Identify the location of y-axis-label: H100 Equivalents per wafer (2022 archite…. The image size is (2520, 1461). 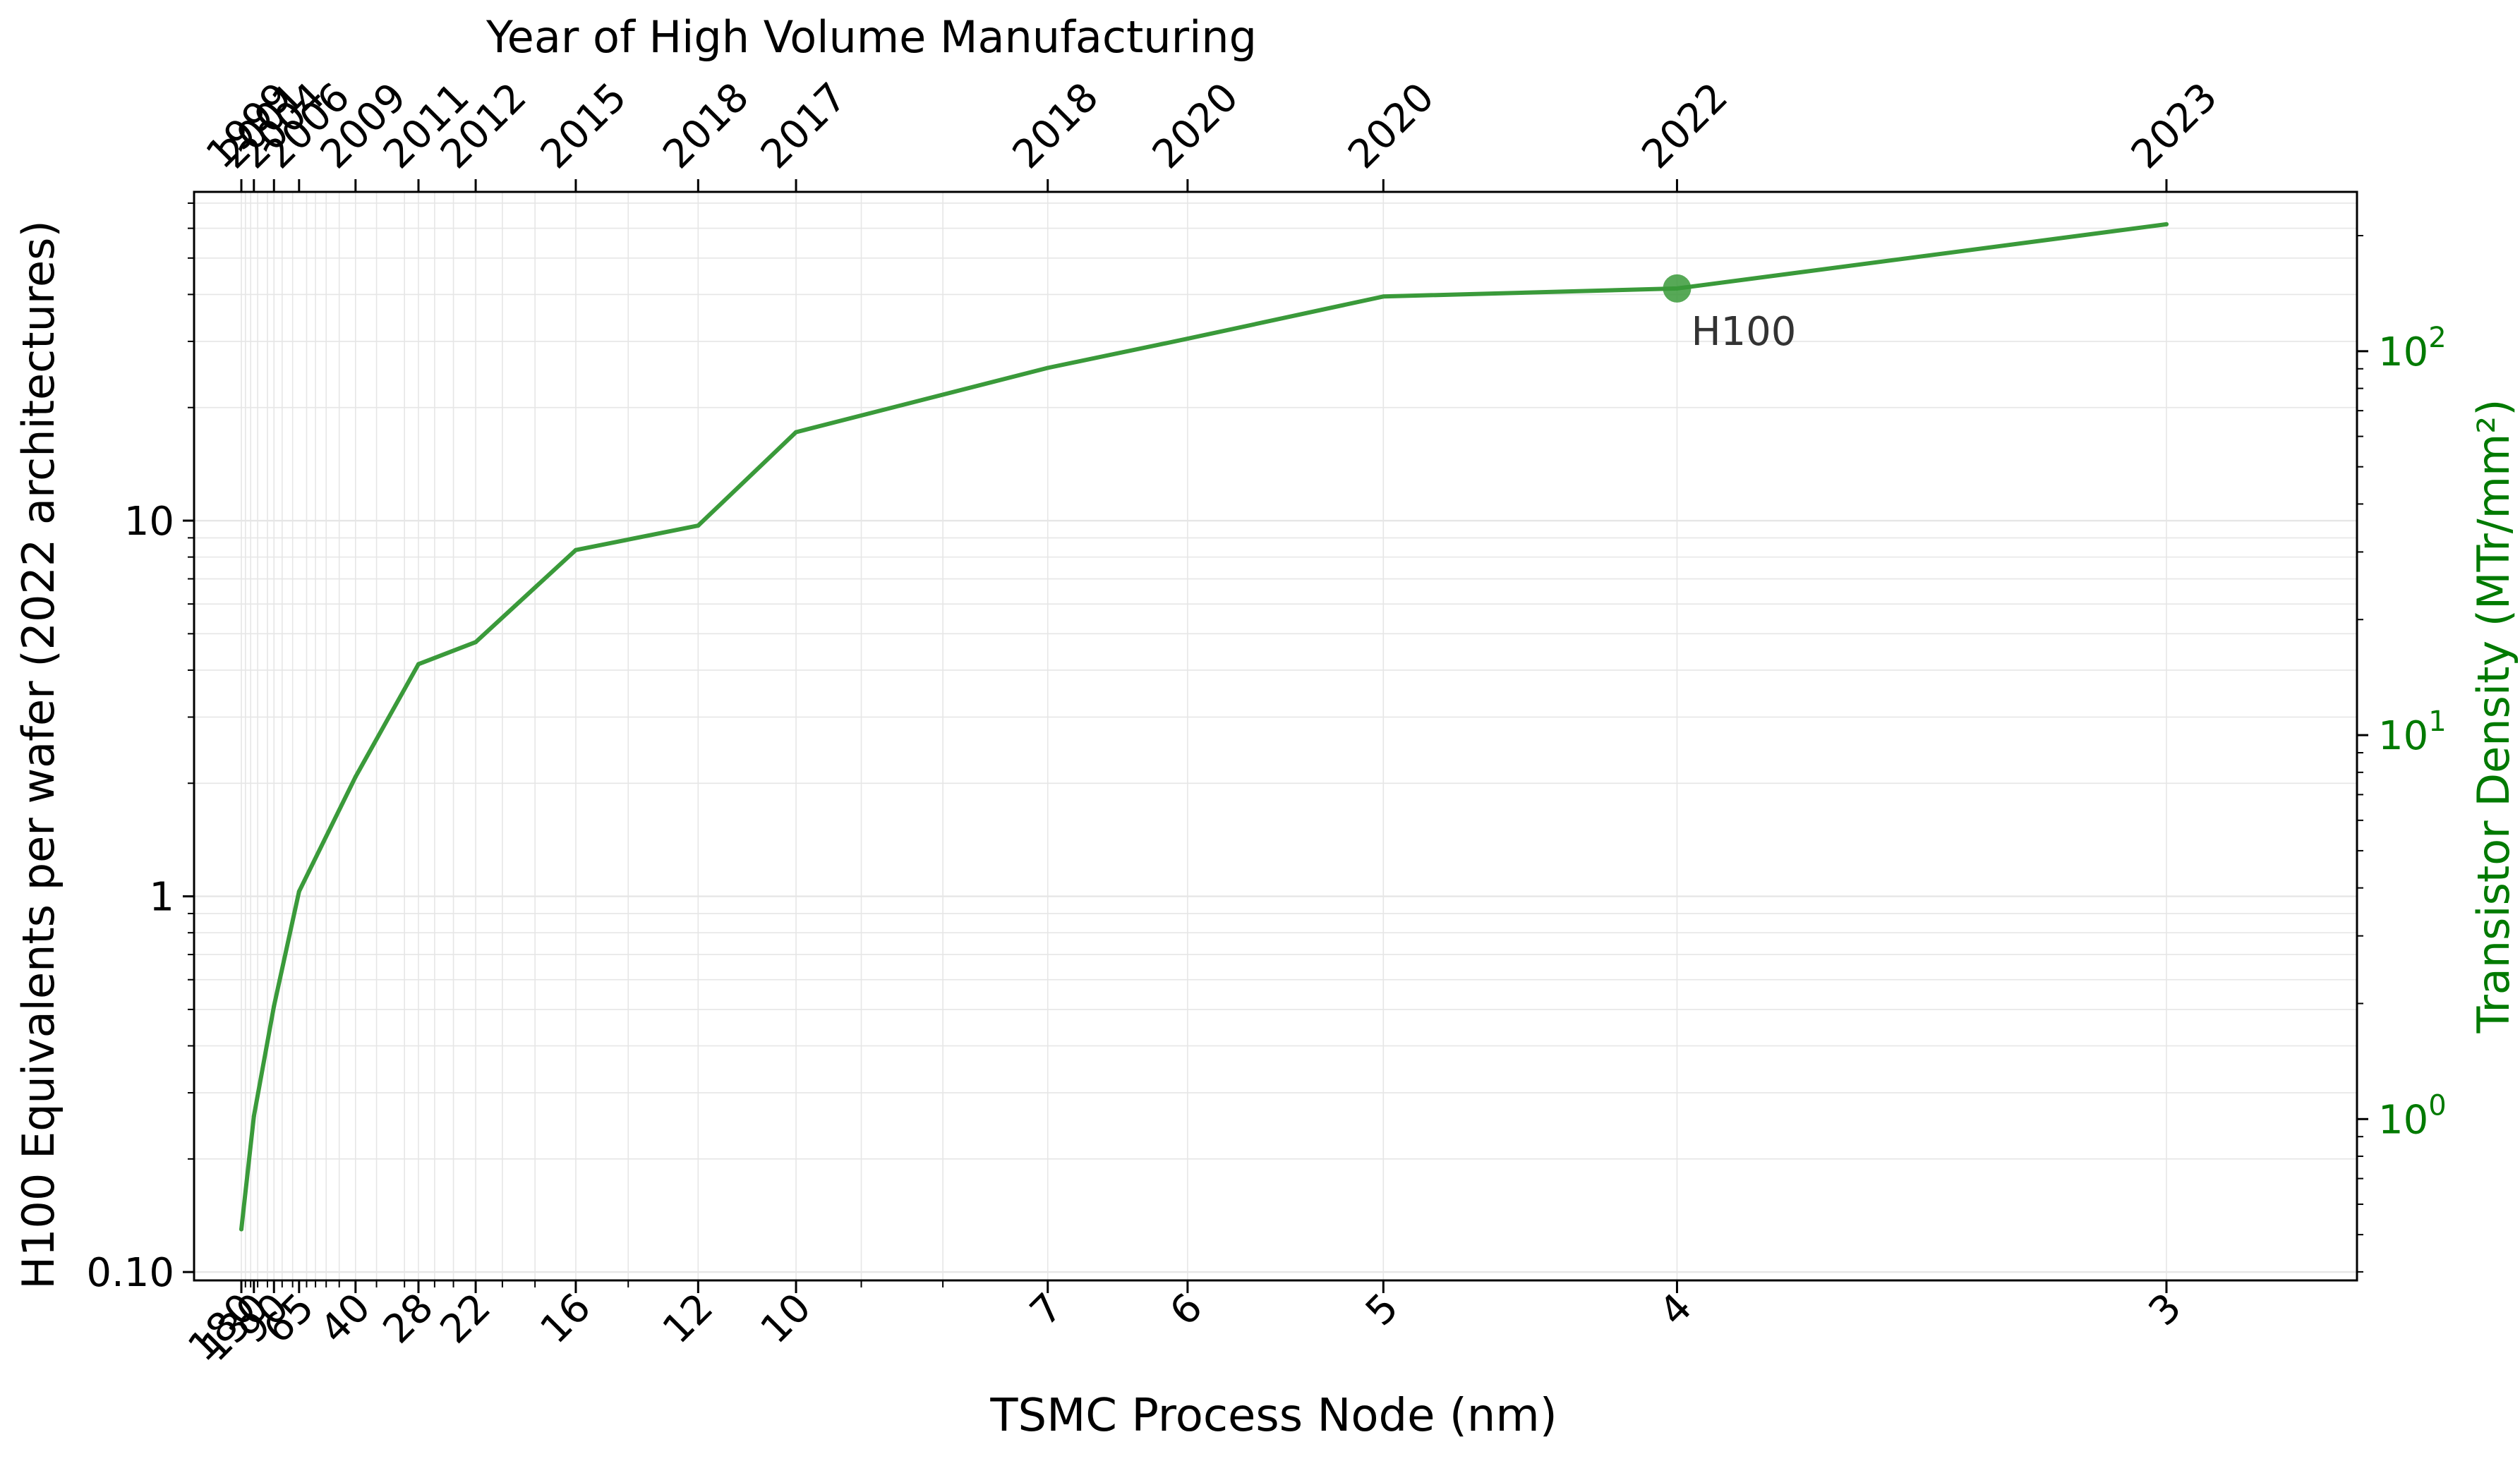
(38, 754).